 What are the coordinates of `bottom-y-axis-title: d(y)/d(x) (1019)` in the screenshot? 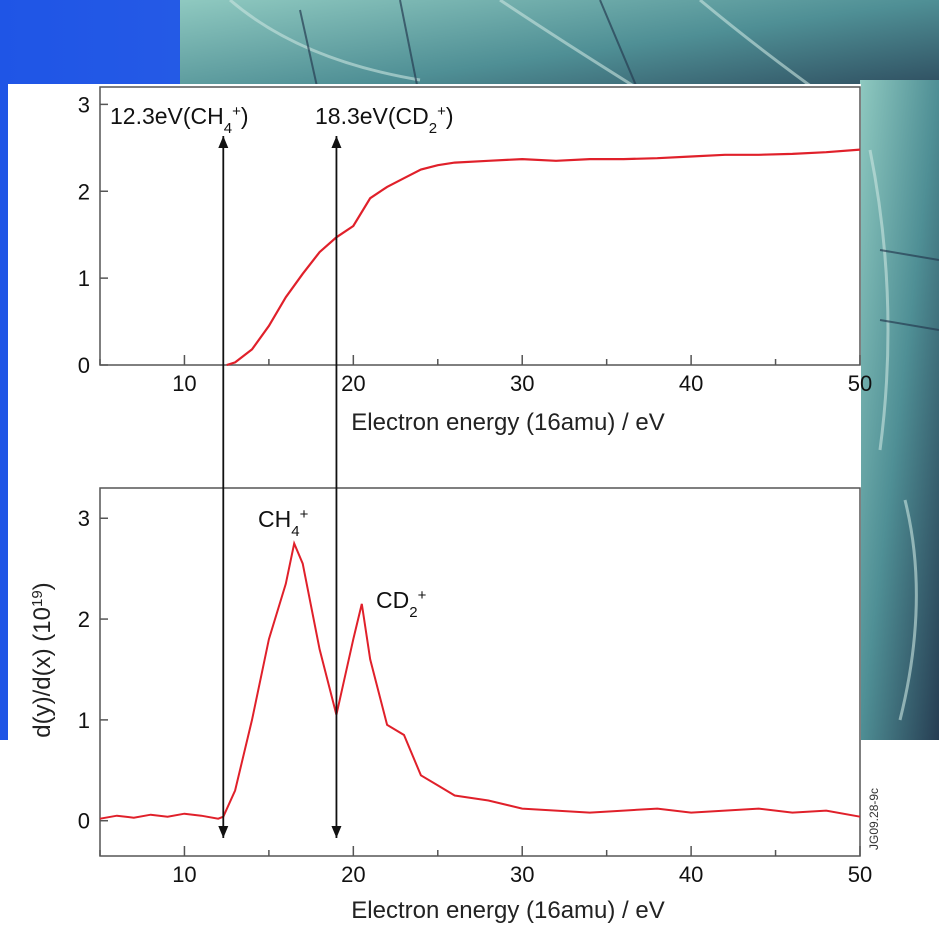 It's located at (43, 659).